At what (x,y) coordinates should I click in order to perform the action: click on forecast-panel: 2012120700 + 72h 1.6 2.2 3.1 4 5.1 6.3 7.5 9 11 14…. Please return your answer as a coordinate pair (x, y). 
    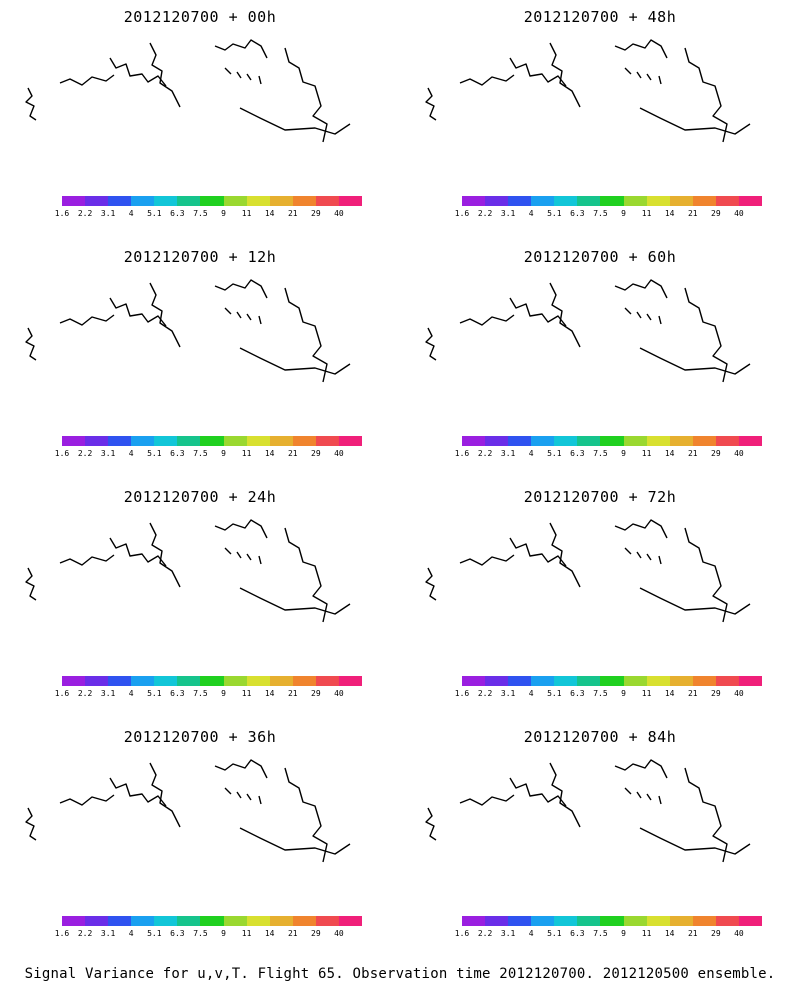
    Looking at the image, I should click on (600, 602).